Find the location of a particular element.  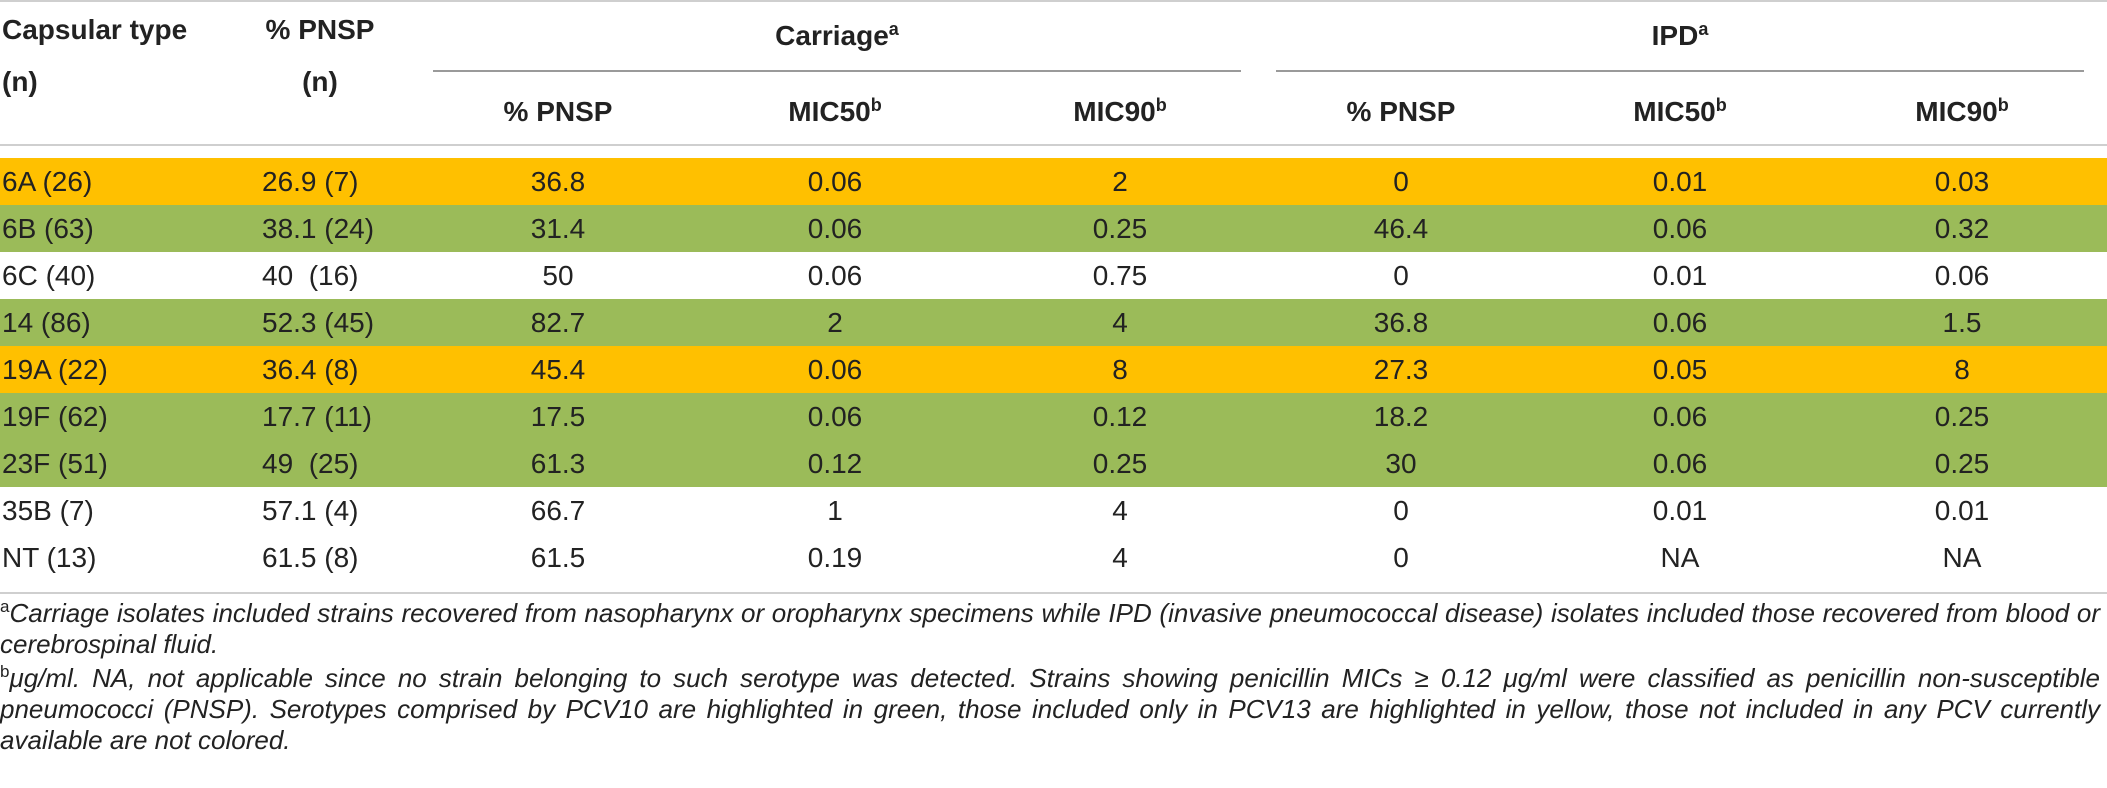

header-ipd: IPDa is located at coordinates (1680, 36).